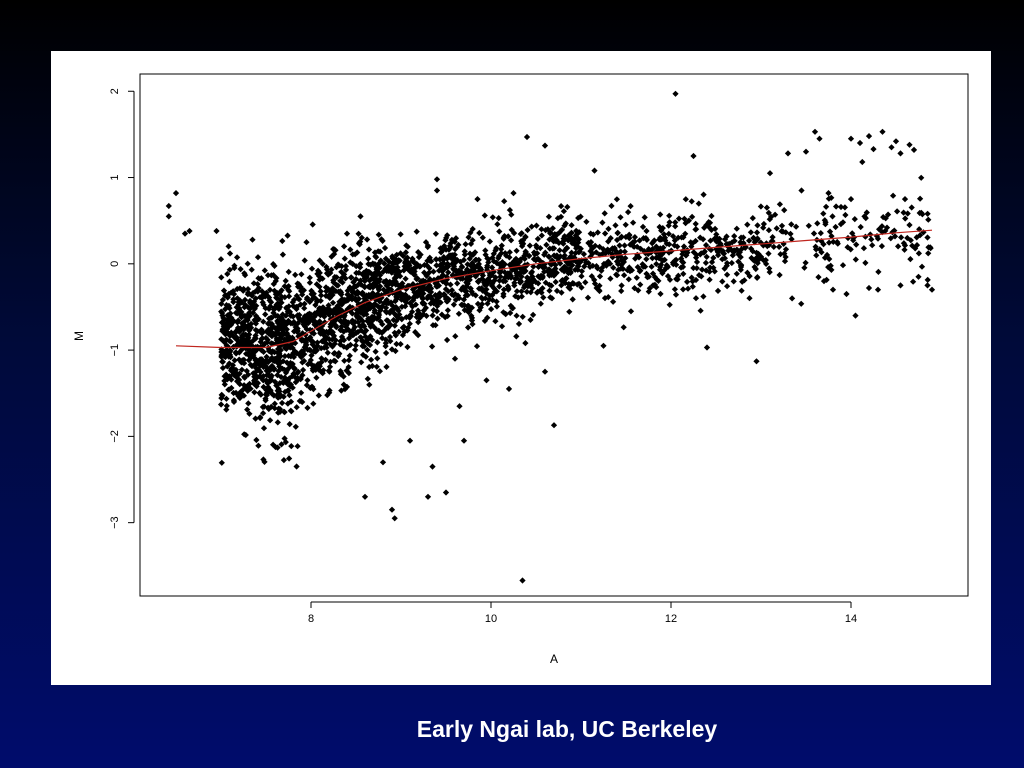 This screenshot has height=768, width=1024. I want to click on y-tick-label: −3, so click(115, 522).